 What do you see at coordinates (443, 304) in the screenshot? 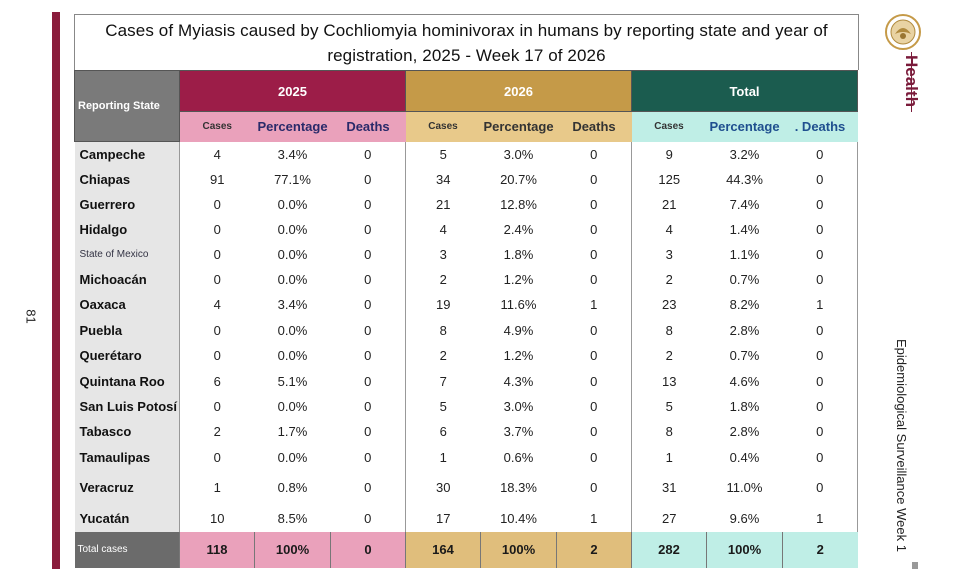
I see `cell-cases-2026: 19` at bounding box center [443, 304].